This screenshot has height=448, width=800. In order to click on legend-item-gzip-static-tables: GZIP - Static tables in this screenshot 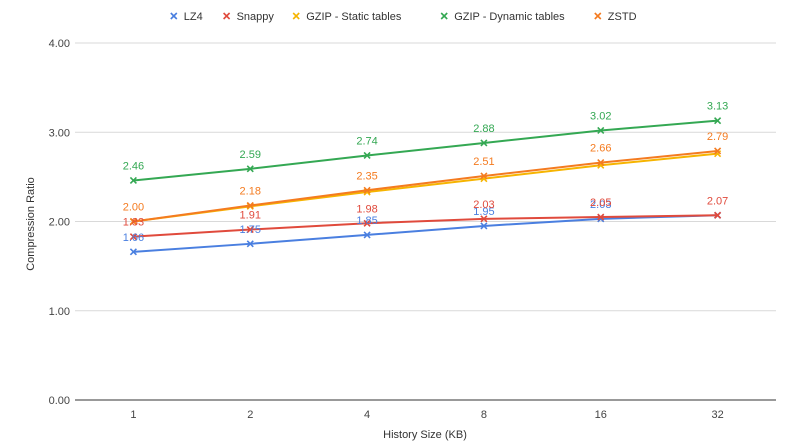, I will do `click(347, 17)`.